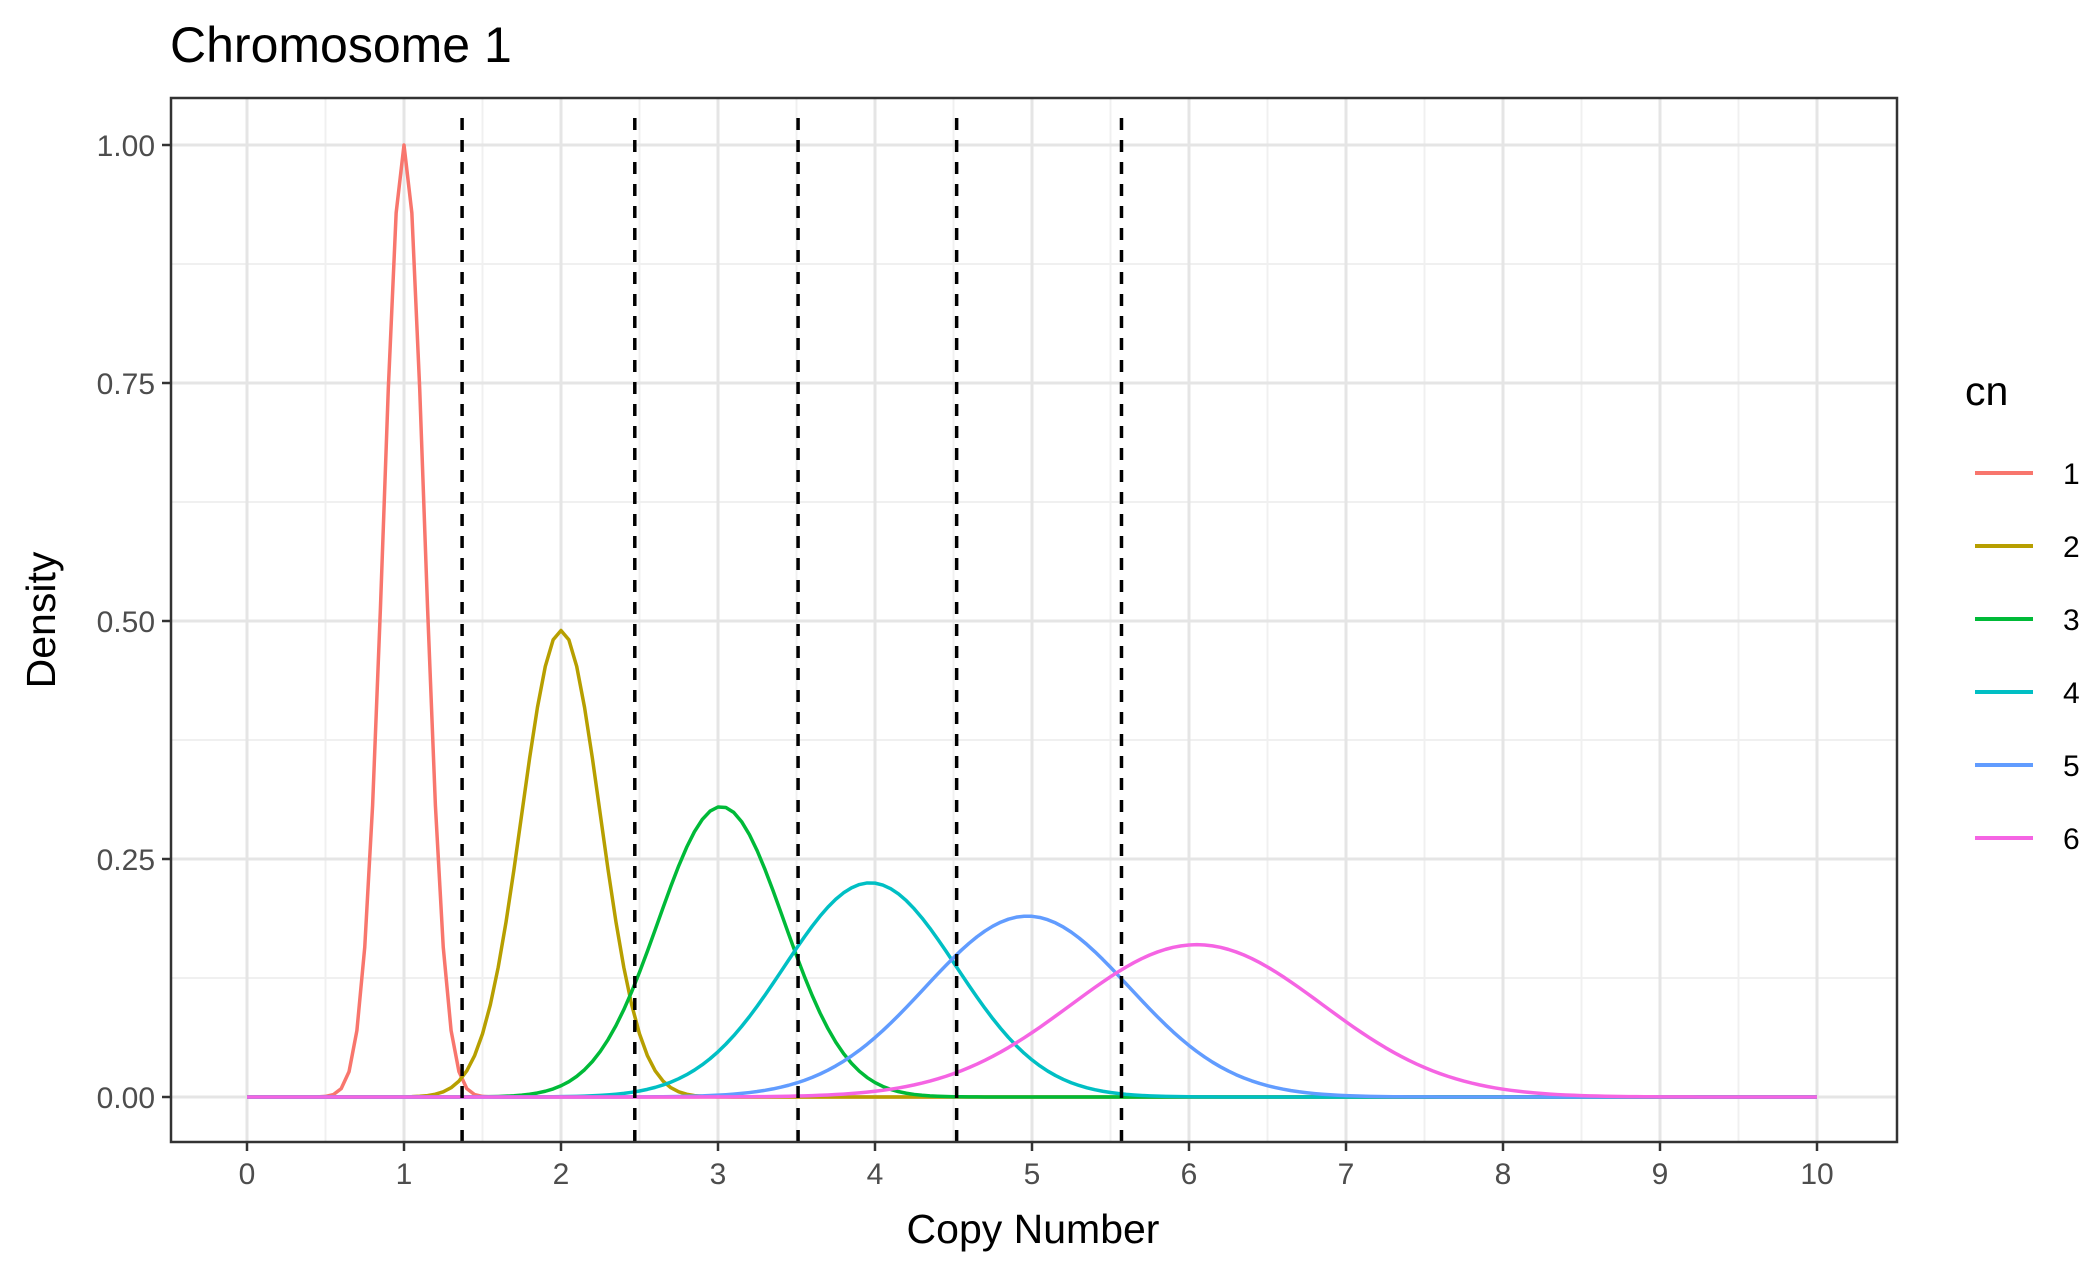  Describe the element at coordinates (875, 1174) in the screenshot. I see `x-tick-label: 4` at that location.